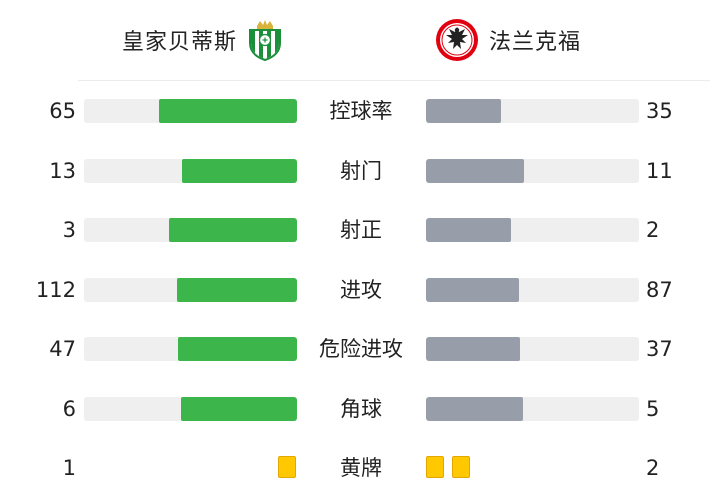 Image resolution: width=720 pixels, height=499 pixels. Describe the element at coordinates (653, 468) in the screenshot. I see `away-yellow-card-count: 2` at that location.